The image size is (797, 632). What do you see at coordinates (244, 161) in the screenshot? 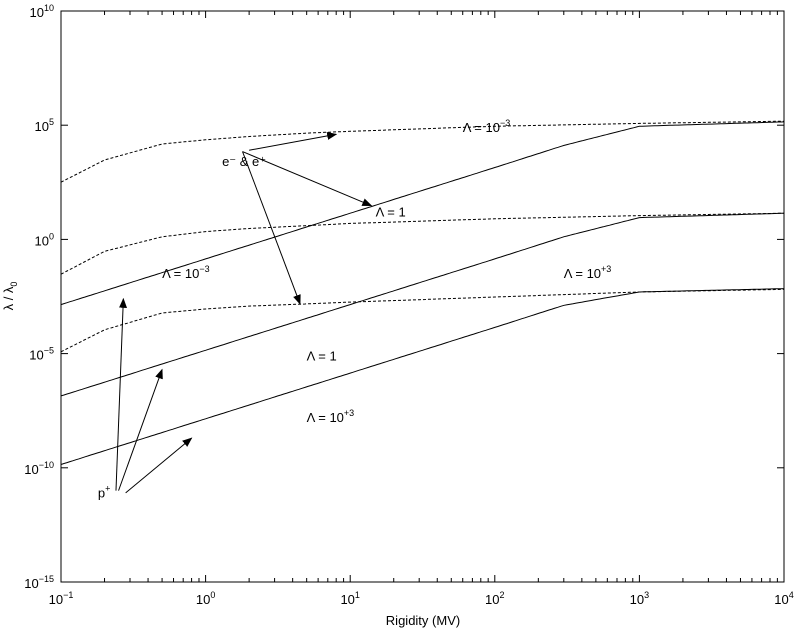
I see `annotation-label: e⁻ & e⁺` at bounding box center [244, 161].